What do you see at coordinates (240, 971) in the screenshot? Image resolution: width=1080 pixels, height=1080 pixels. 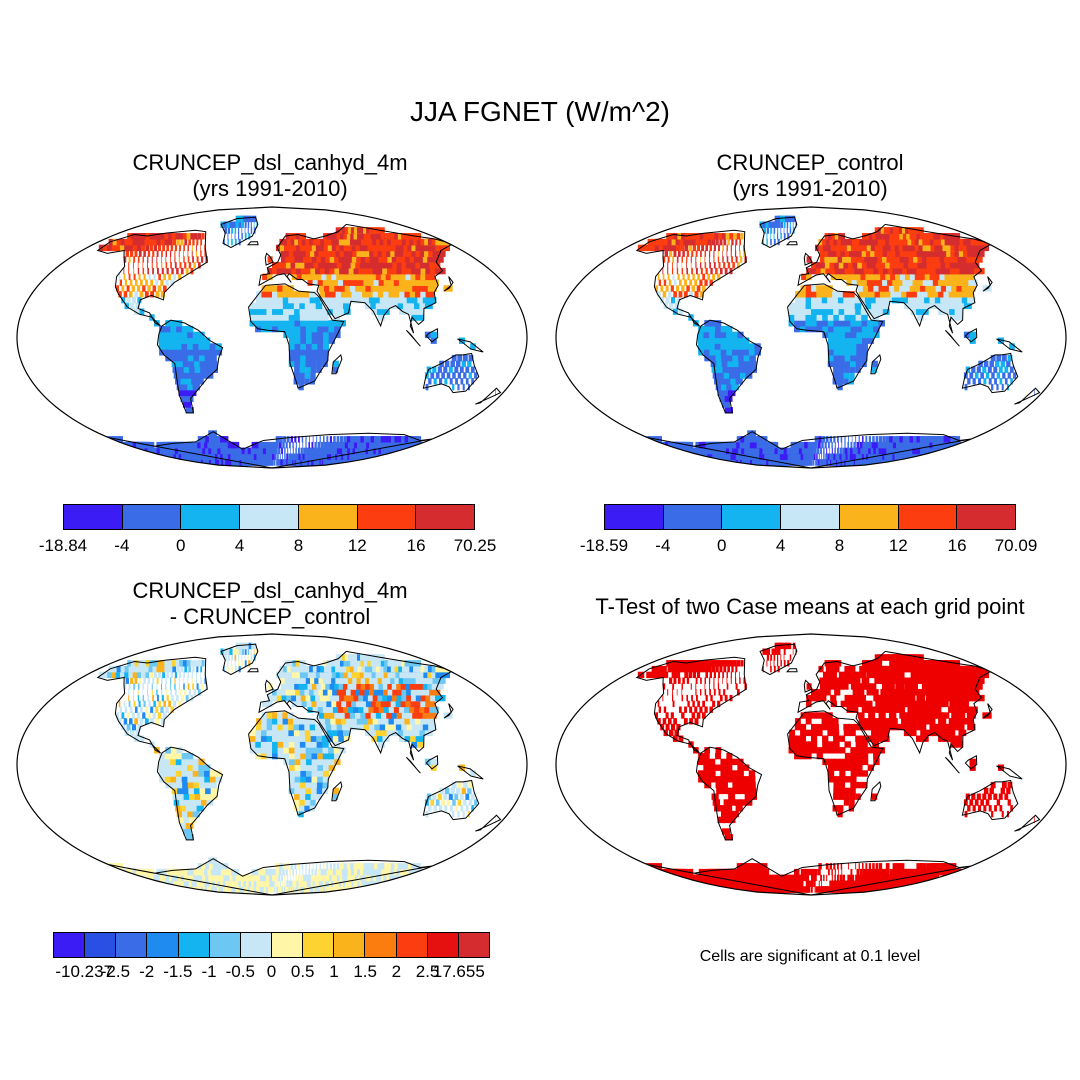 I see `colorbar-tick-label: -0.5` at bounding box center [240, 971].